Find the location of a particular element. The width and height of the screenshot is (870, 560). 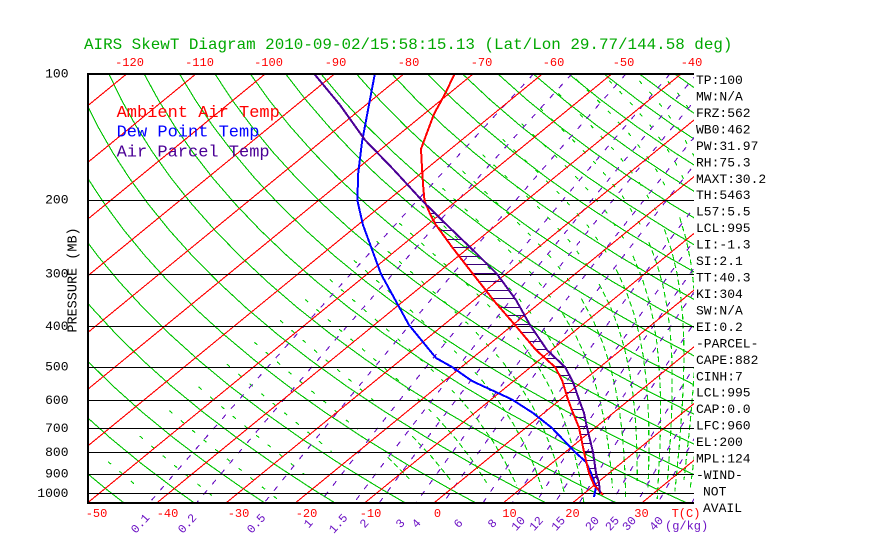

svg-text: L57:5.5 is located at coordinates (723, 212).